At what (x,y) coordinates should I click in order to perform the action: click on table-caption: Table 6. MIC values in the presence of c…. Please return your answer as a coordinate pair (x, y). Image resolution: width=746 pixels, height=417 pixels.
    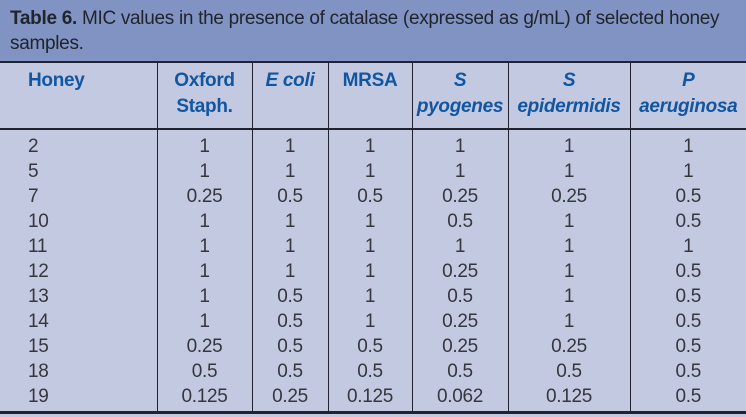
    Looking at the image, I should click on (373, 30).